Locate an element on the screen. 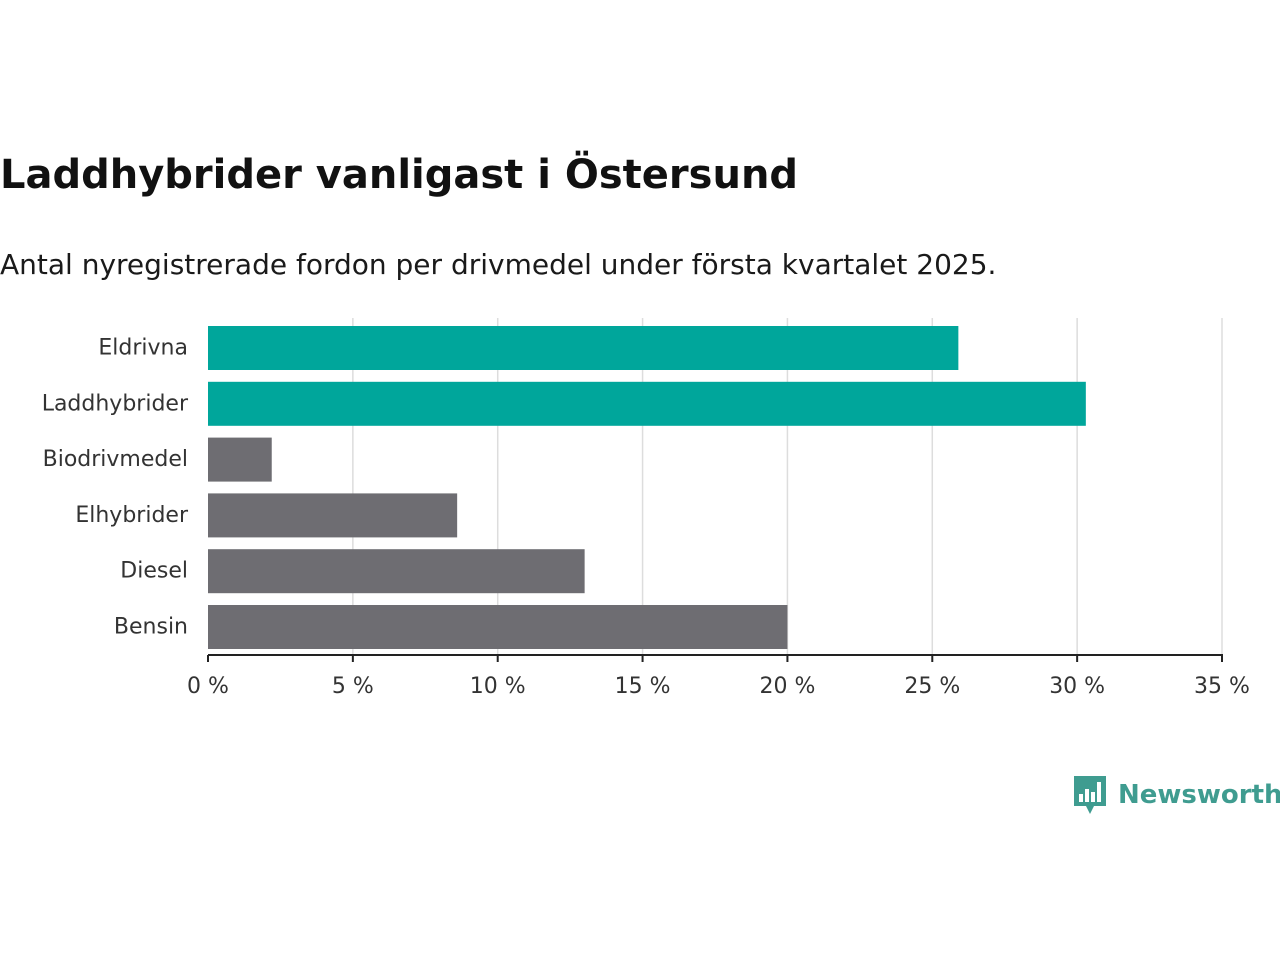 This screenshot has height=960, width=1280. x-tick-label: 35 % is located at coordinates (1222, 686).